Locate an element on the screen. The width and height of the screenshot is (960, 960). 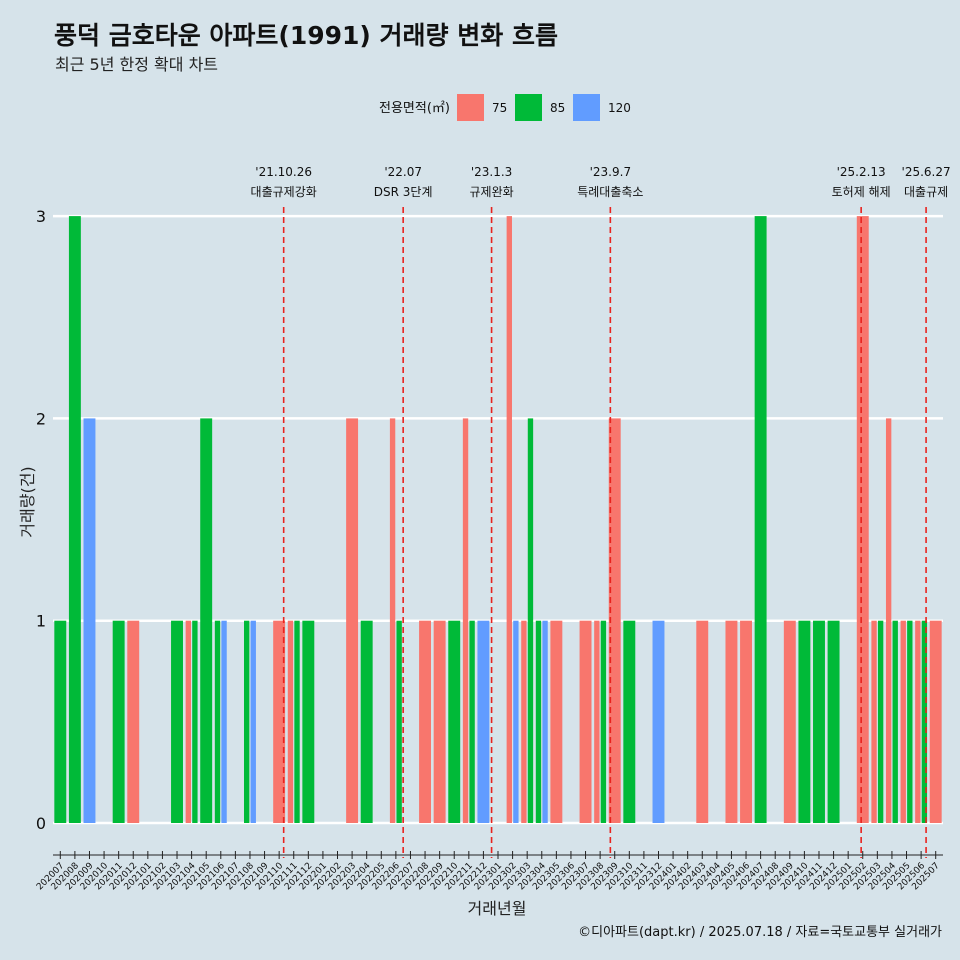
legend-title: 전용면적(㎡) is located at coordinates (414, 108).